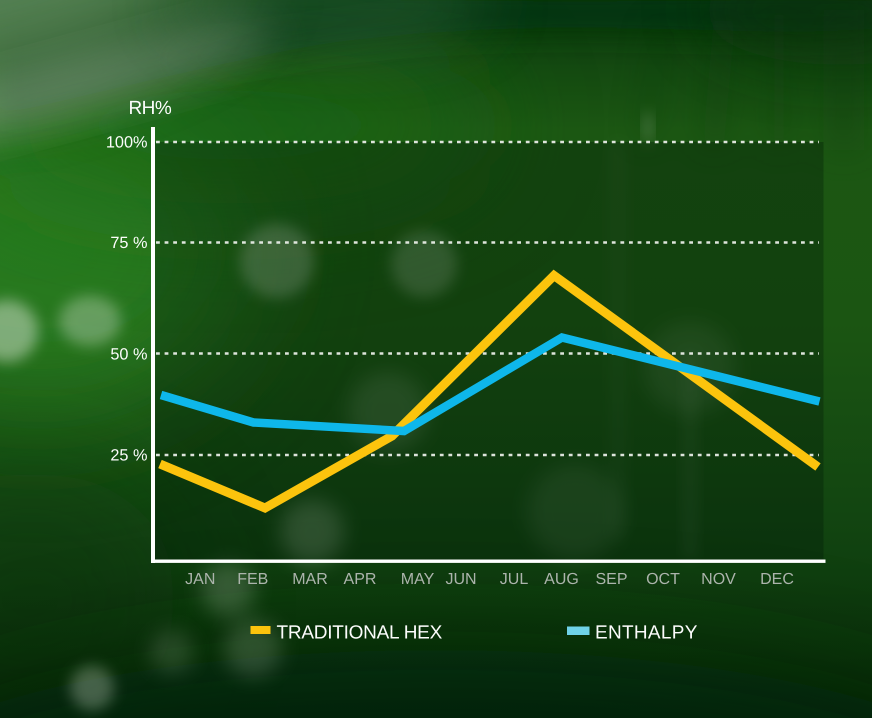 The height and width of the screenshot is (718, 872). Describe the element at coordinates (777, 579) in the screenshot. I see `svg-text: DEC` at that location.